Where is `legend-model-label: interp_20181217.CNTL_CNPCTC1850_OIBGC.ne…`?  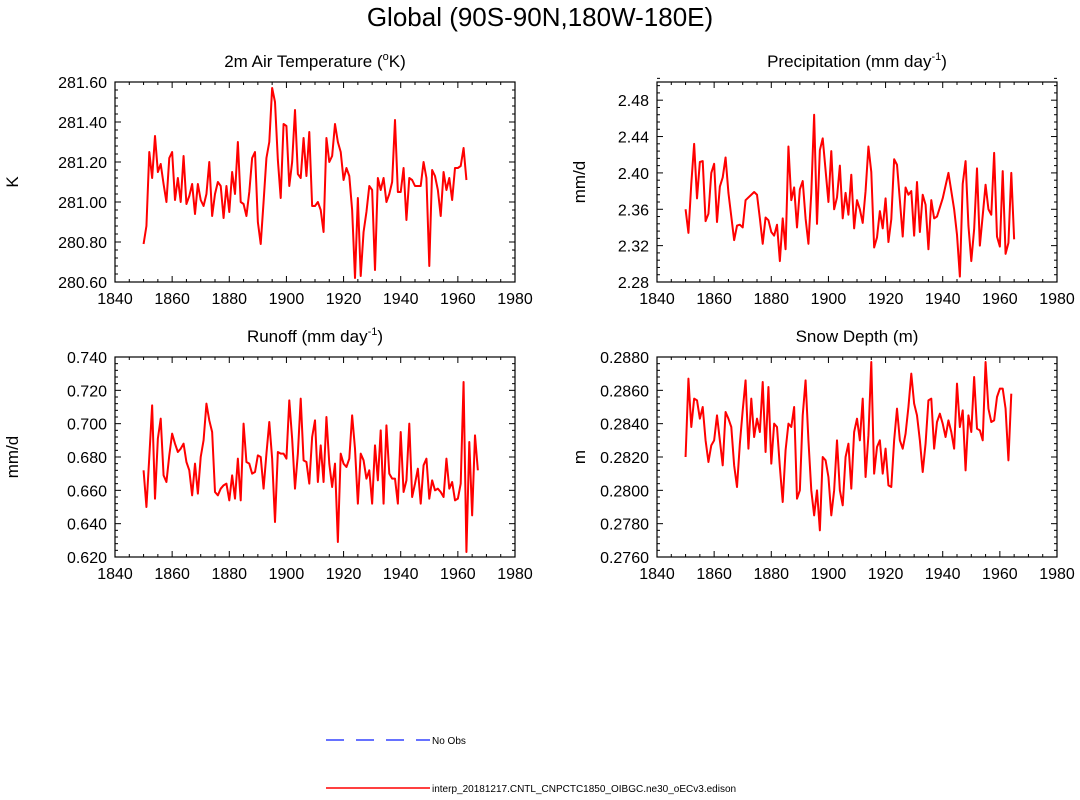 legend-model-label: interp_20181217.CNTL_CNPCTC1850_OIBGC.ne… is located at coordinates (584, 789).